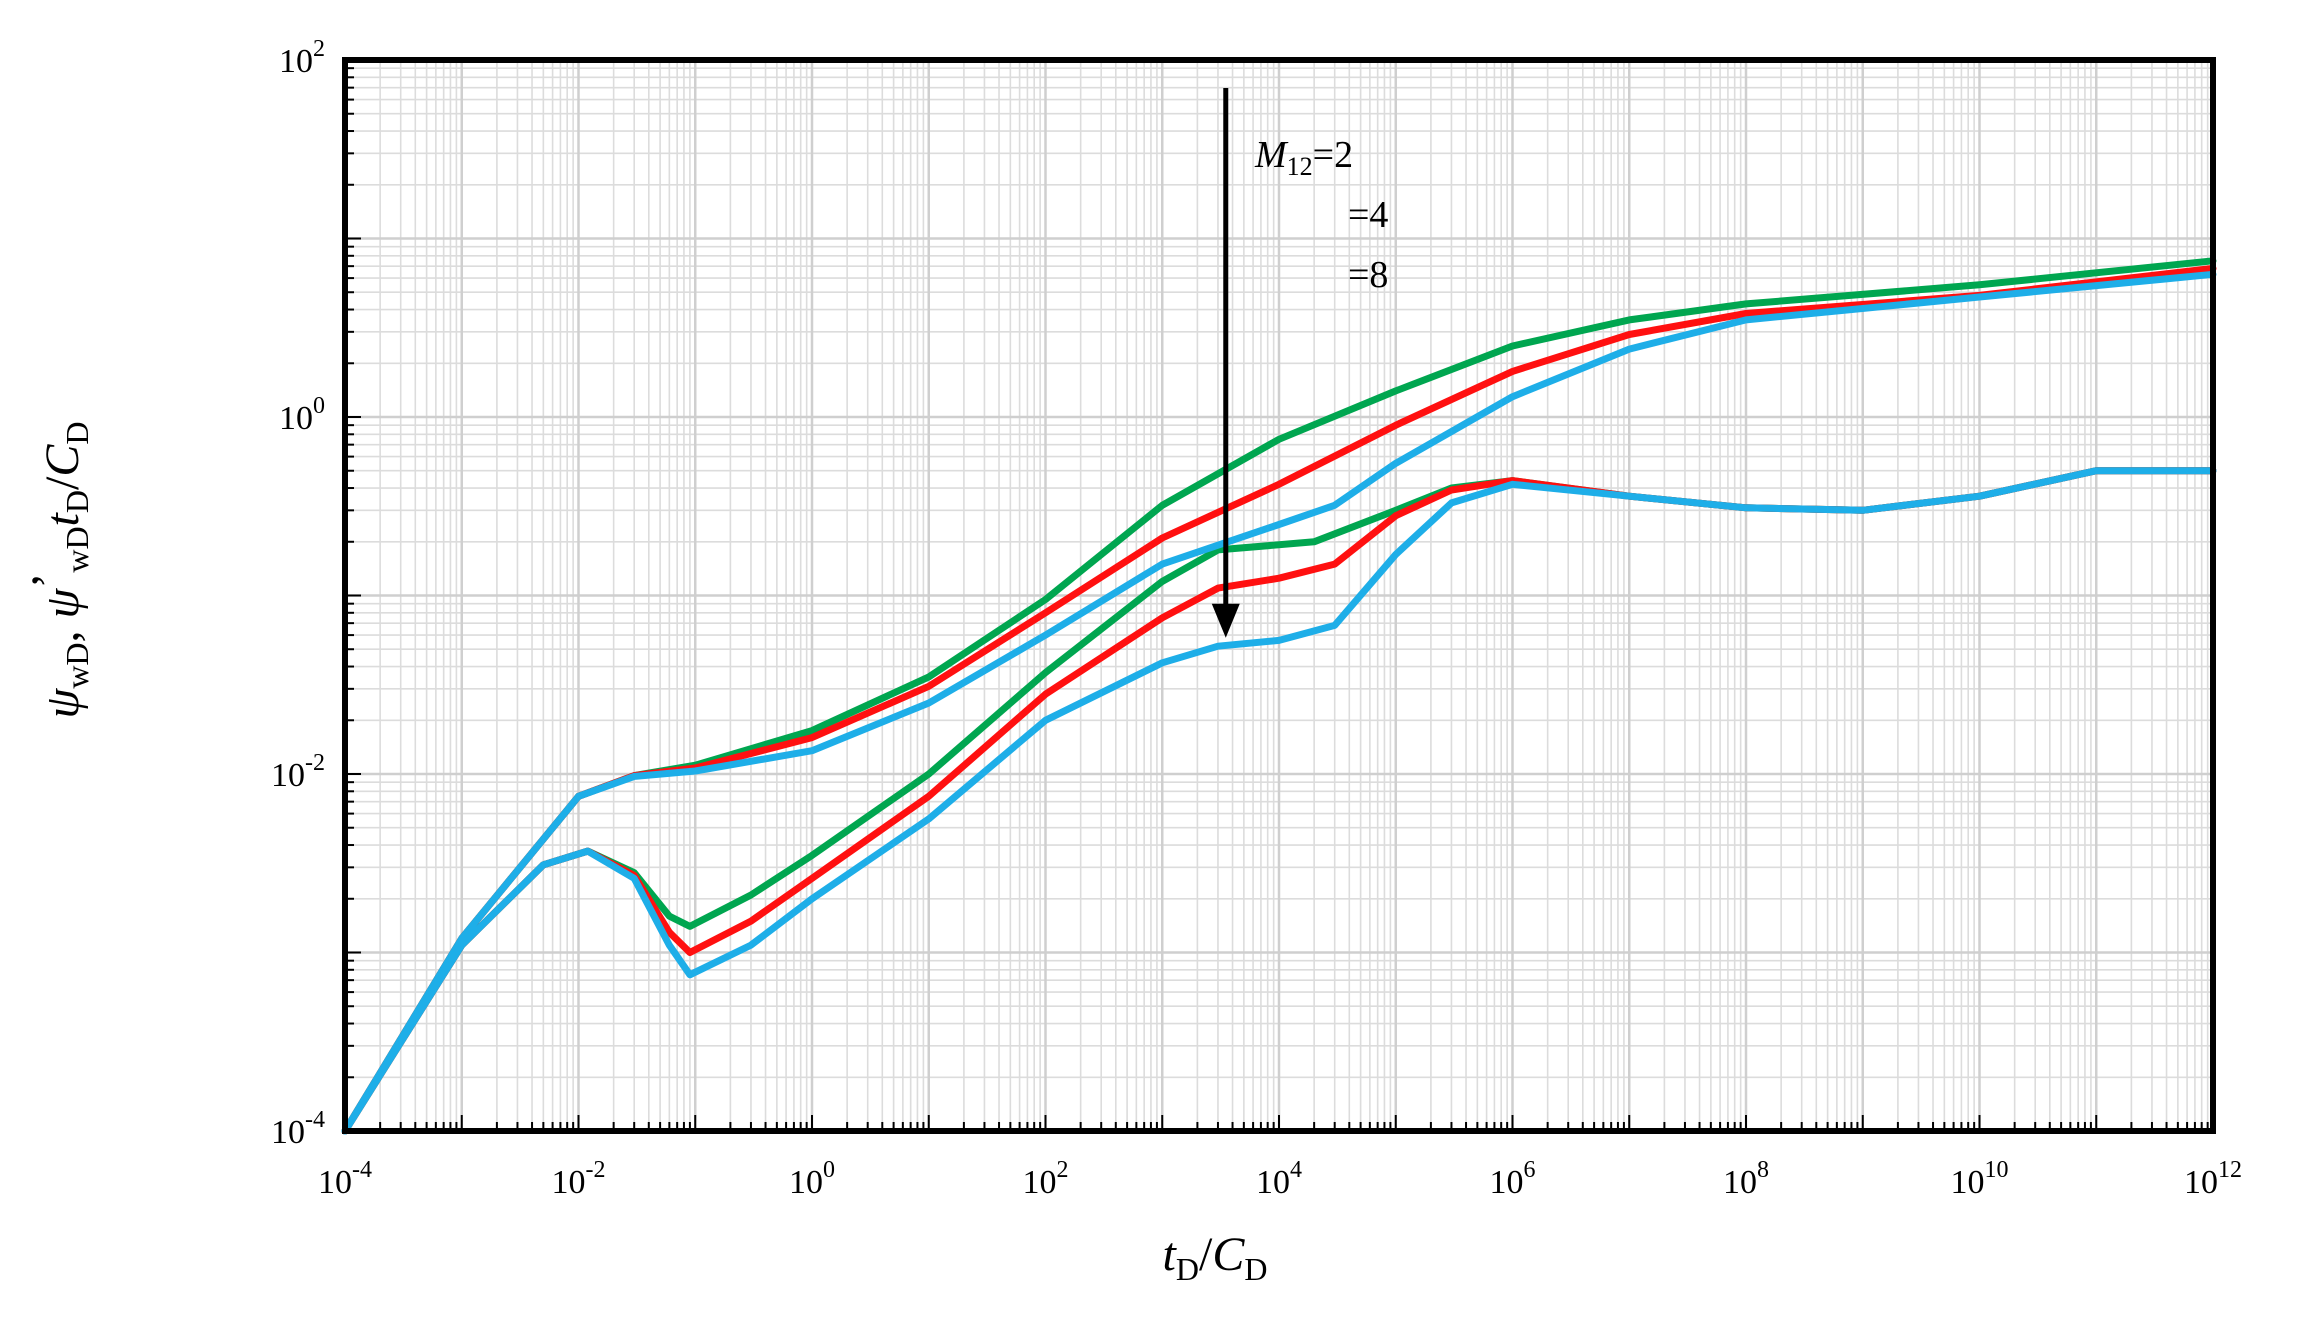 Image resolution: width=2297 pixels, height=1336 pixels. I want to click on annotation-label-1: =4, so click(1368, 215).